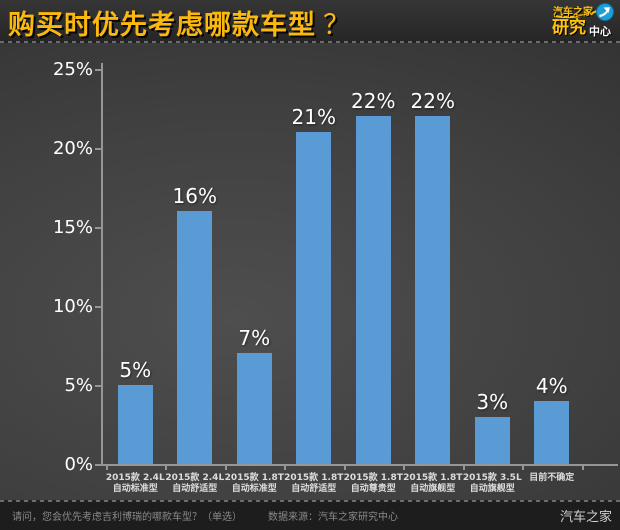  Describe the element at coordinates (254, 338) in the screenshot. I see `bar-value-label: 7%` at that location.